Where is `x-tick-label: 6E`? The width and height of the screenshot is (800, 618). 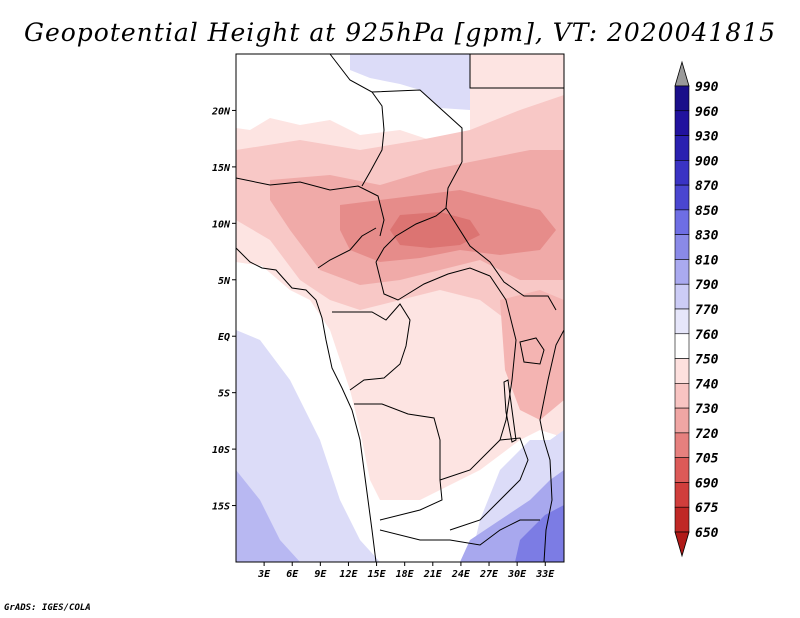 x-tick-label: 6E is located at coordinates (292, 574).